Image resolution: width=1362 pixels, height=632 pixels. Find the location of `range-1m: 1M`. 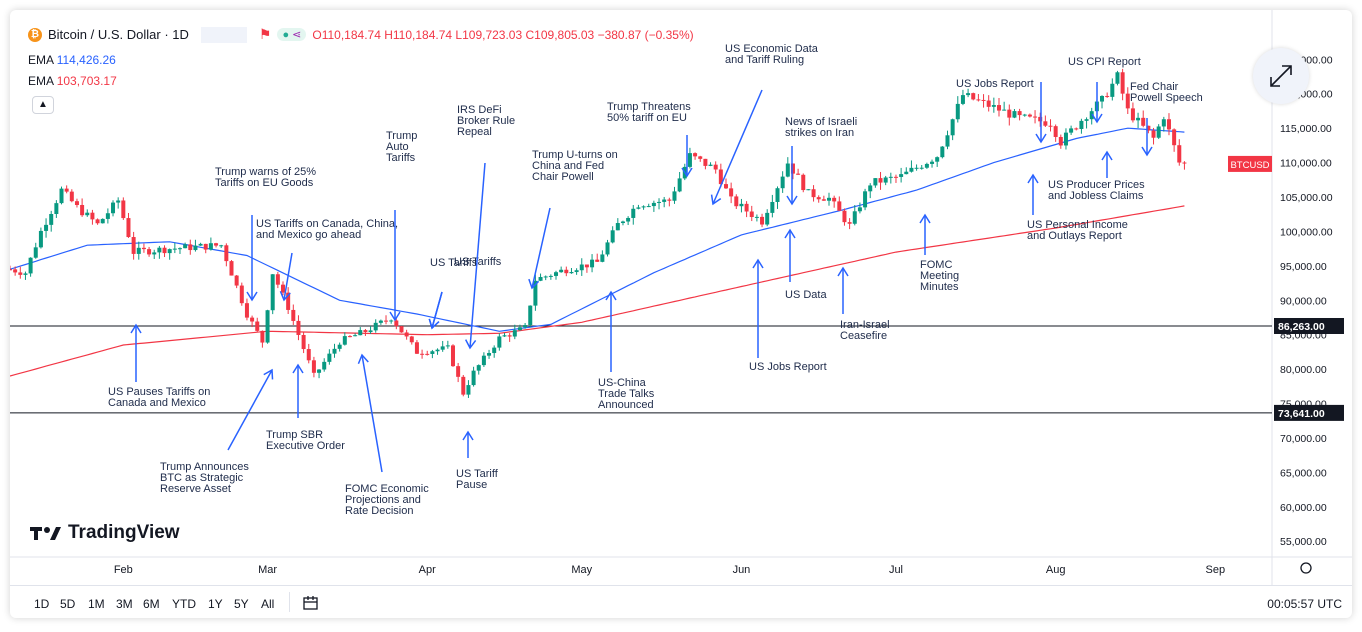

range-1m: 1M is located at coordinates (96, 604).